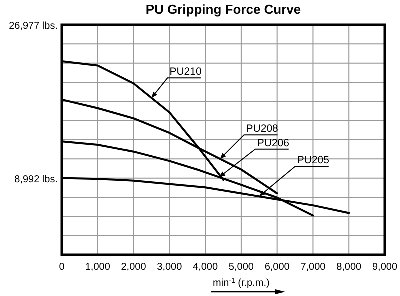 This screenshot has width=400, height=296. Describe the element at coordinates (33, 26) in the screenshot. I see `y-tick-label: 26,977 lbs.` at that location.